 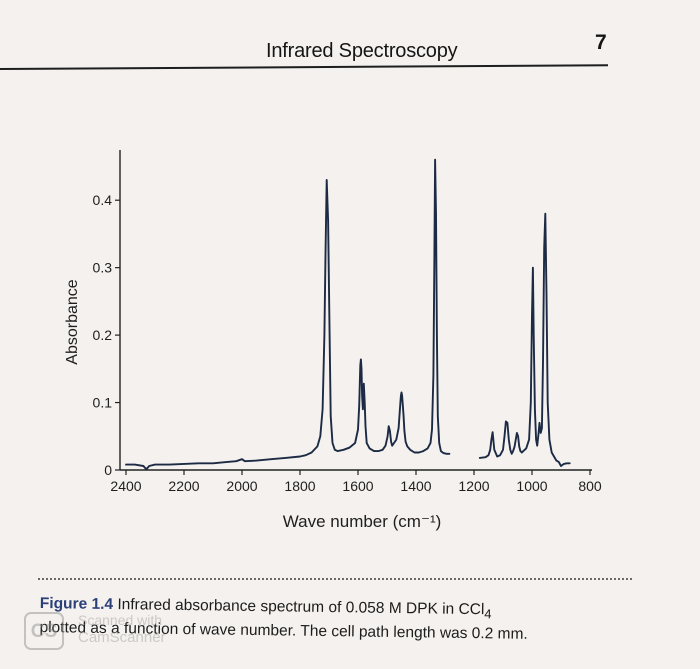 I want to click on x-tick-label: 1000, so click(x=531, y=486).